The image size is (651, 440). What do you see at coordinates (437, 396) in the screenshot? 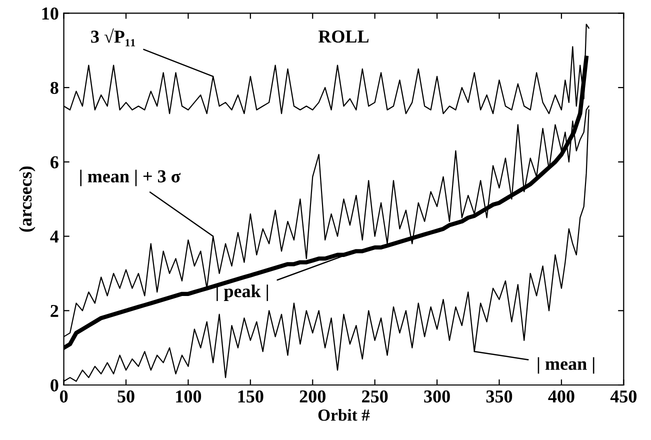
I see `x-tick-label: 300` at bounding box center [437, 396].